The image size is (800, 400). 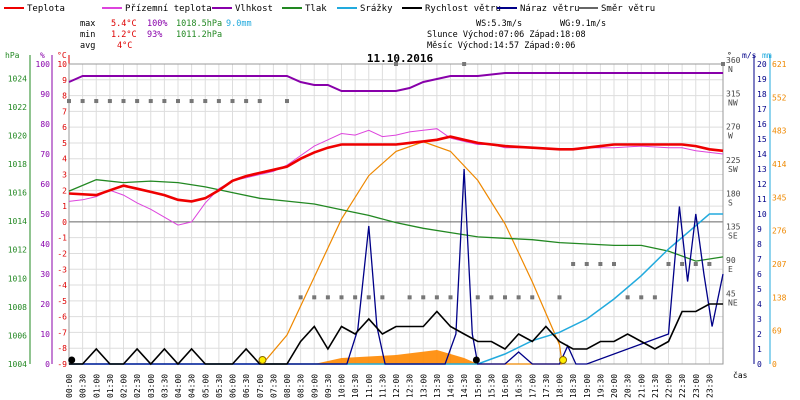 What do you see at coordinates (464, 386) in the screenshot?
I see `tick-label-time: 14:30` at bounding box center [464, 386].